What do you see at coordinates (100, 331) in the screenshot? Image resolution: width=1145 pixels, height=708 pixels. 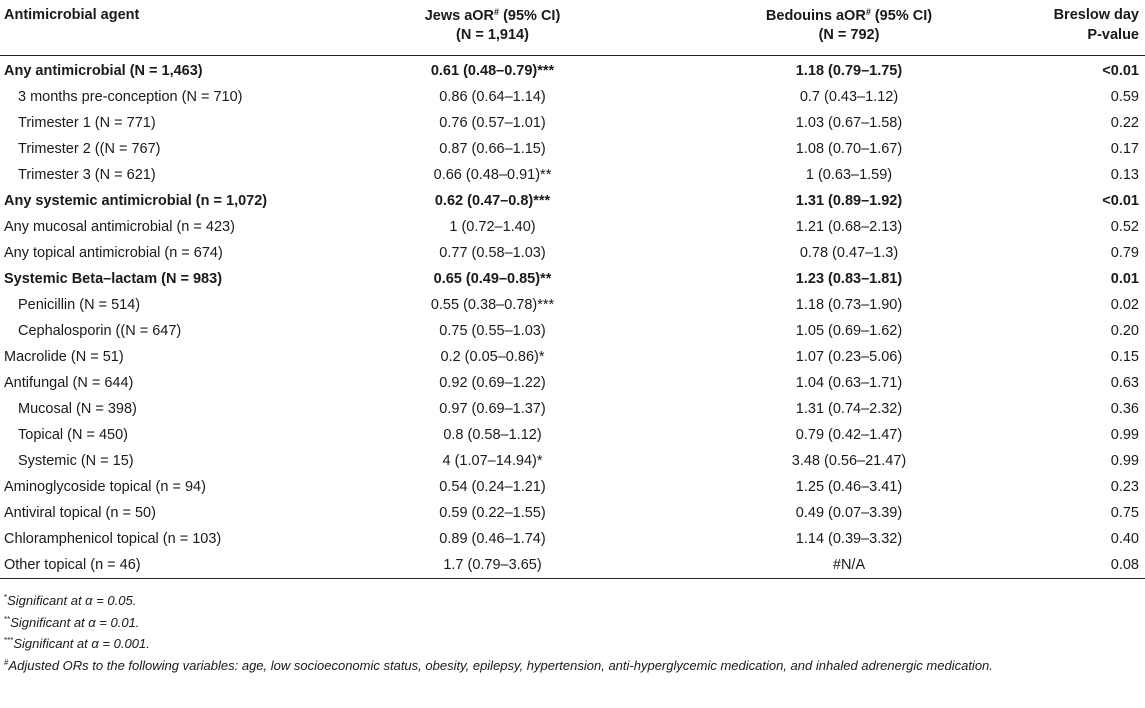 I see `cell-agent: Cephalosporin ((N = 647)` at bounding box center [100, 331].